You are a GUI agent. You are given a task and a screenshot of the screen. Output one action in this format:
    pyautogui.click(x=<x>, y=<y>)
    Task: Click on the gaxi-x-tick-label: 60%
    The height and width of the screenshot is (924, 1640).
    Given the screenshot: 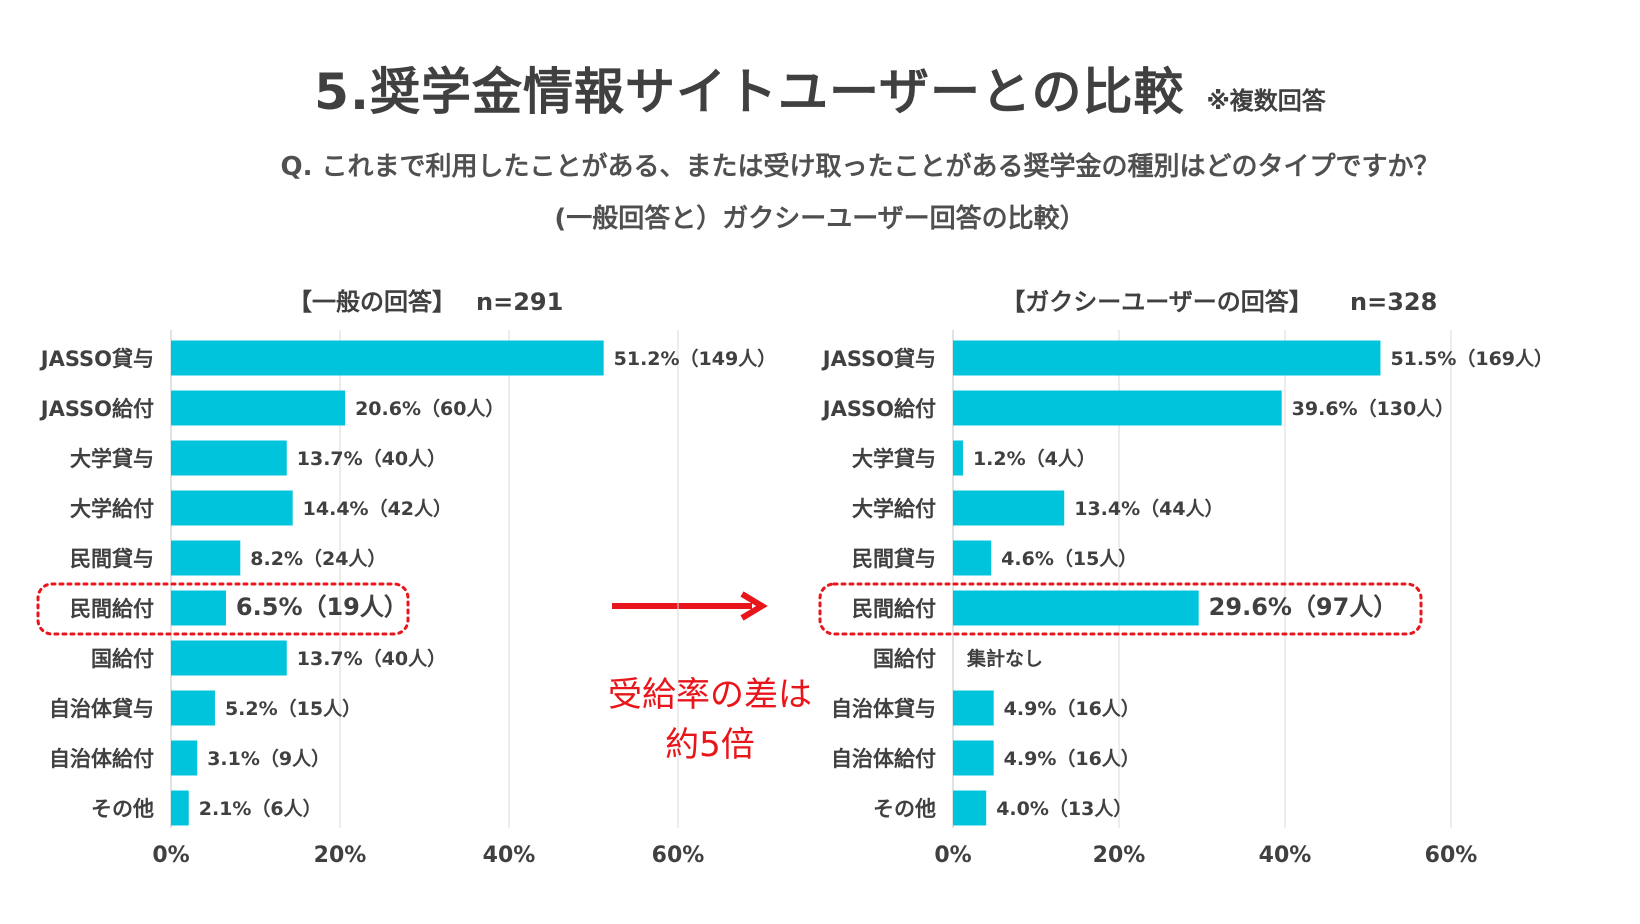 What is the action you would take?
    pyautogui.click(x=1451, y=855)
    